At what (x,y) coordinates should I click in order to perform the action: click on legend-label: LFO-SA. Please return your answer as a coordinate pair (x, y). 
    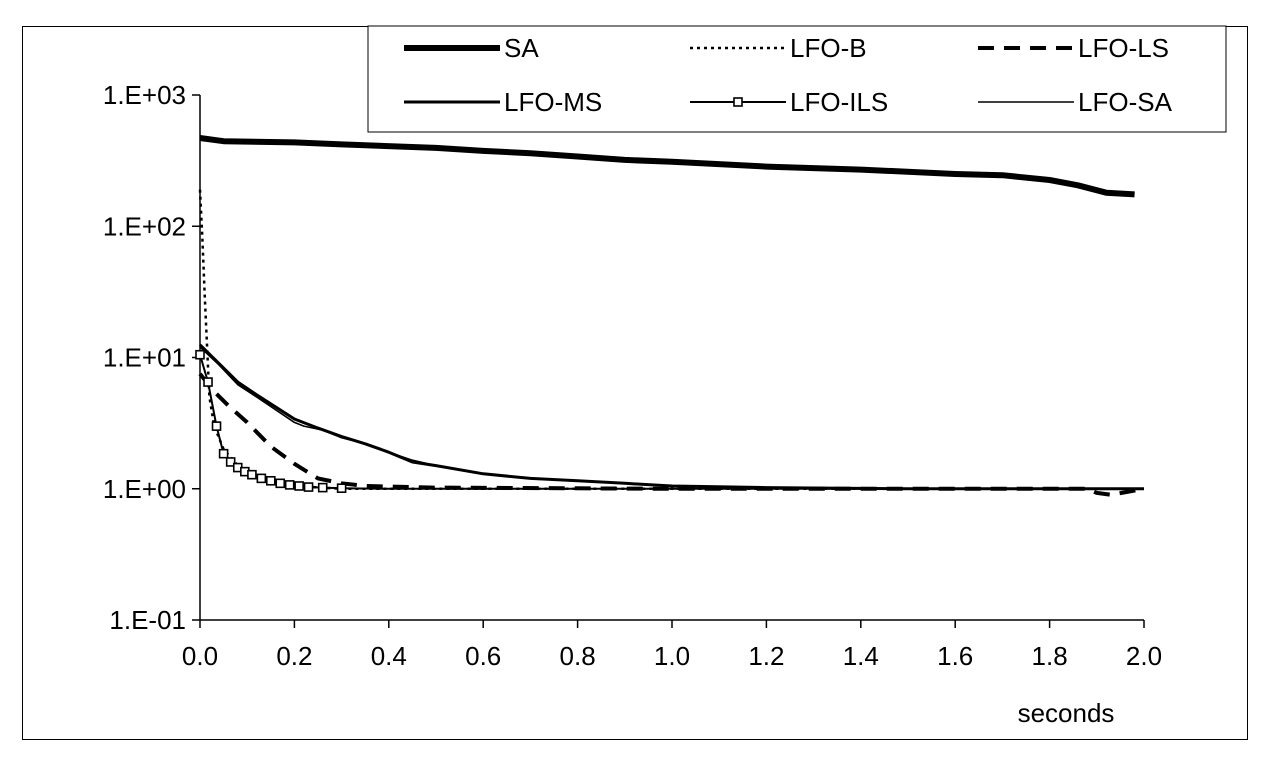
    Looking at the image, I should click on (1125, 102).